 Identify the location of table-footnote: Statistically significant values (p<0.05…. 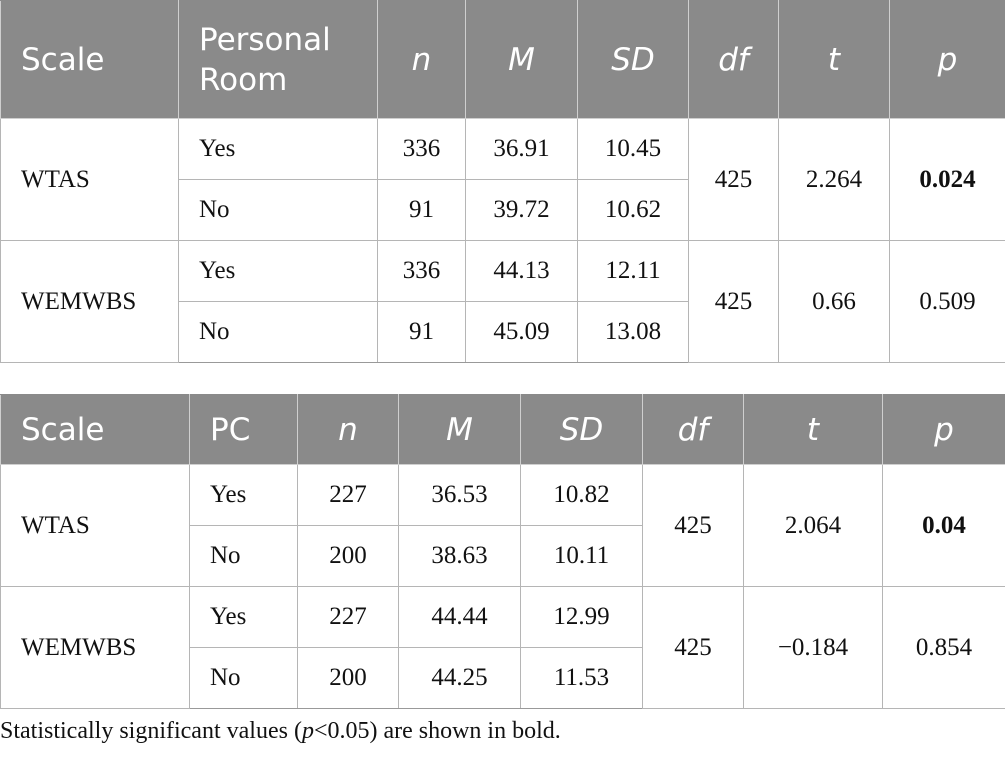
(280, 731).